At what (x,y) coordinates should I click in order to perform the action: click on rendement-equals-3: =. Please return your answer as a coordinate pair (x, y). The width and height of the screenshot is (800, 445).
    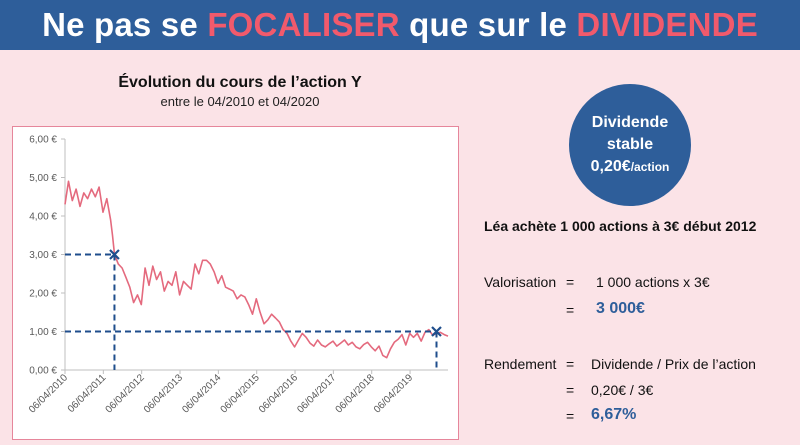
    Looking at the image, I should click on (570, 416).